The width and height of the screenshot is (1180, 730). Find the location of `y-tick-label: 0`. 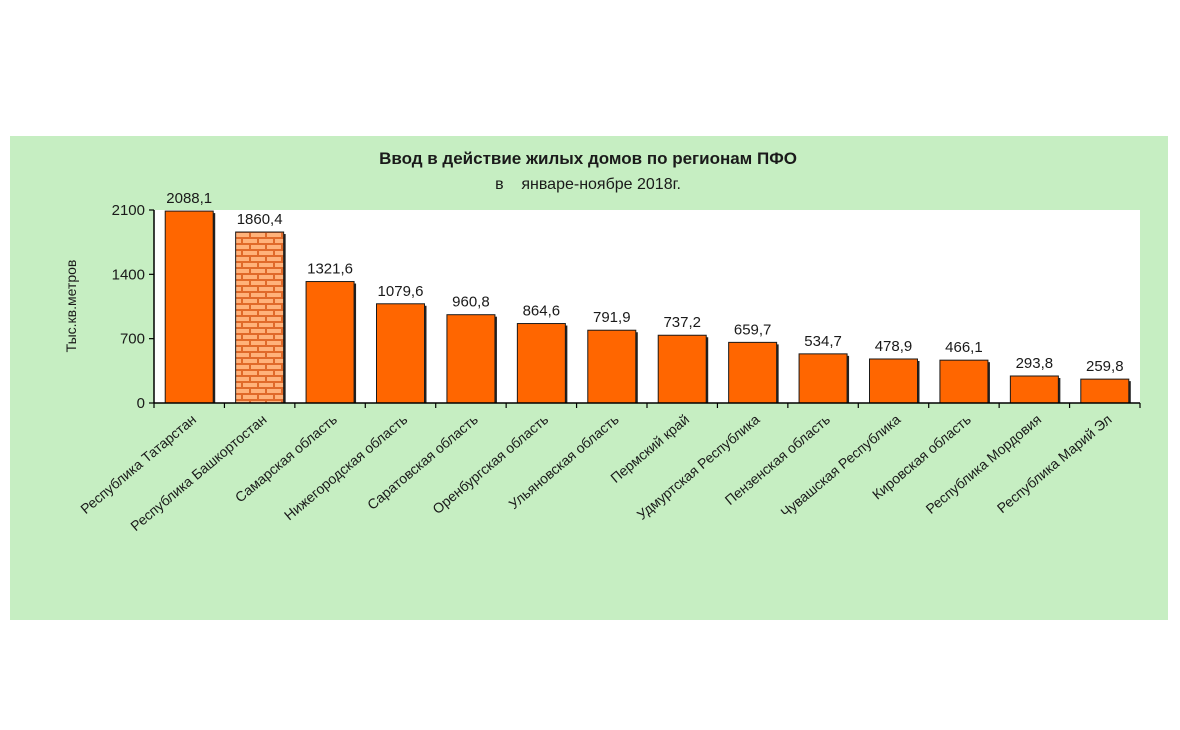

y-tick-label: 0 is located at coordinates (141, 403).